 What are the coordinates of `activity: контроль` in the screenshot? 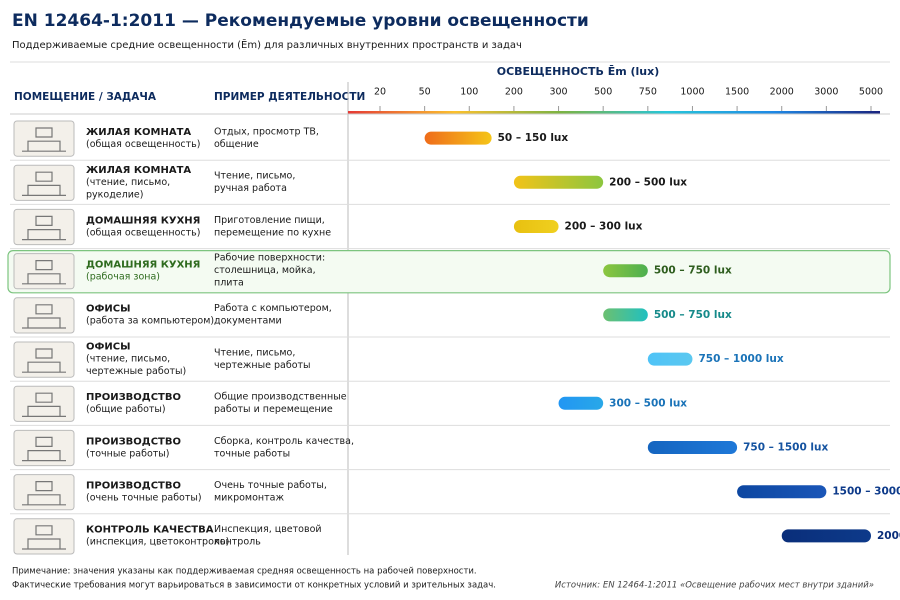 It's located at (237, 542).